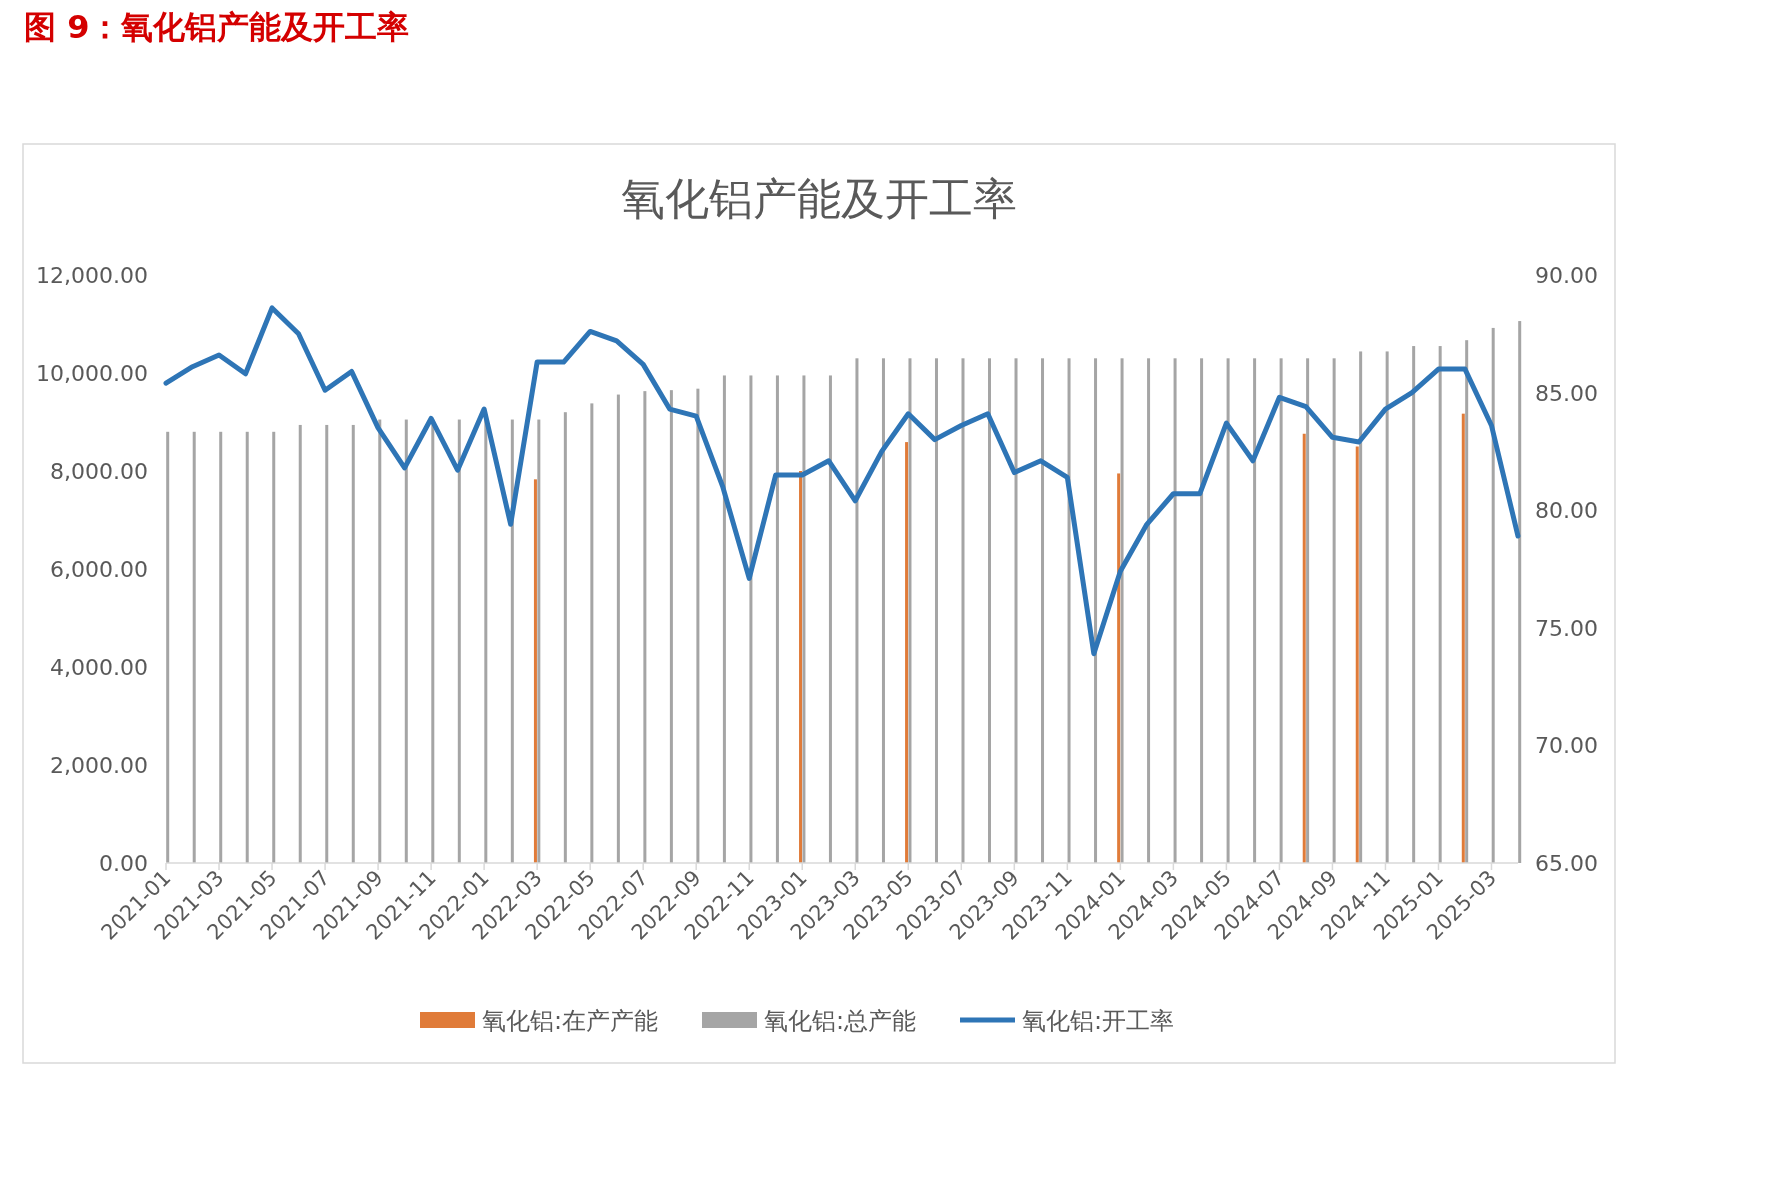 The width and height of the screenshot is (1772, 1189). I want to click on legend-label: 氧化铝:开工率, so click(1098, 1021).